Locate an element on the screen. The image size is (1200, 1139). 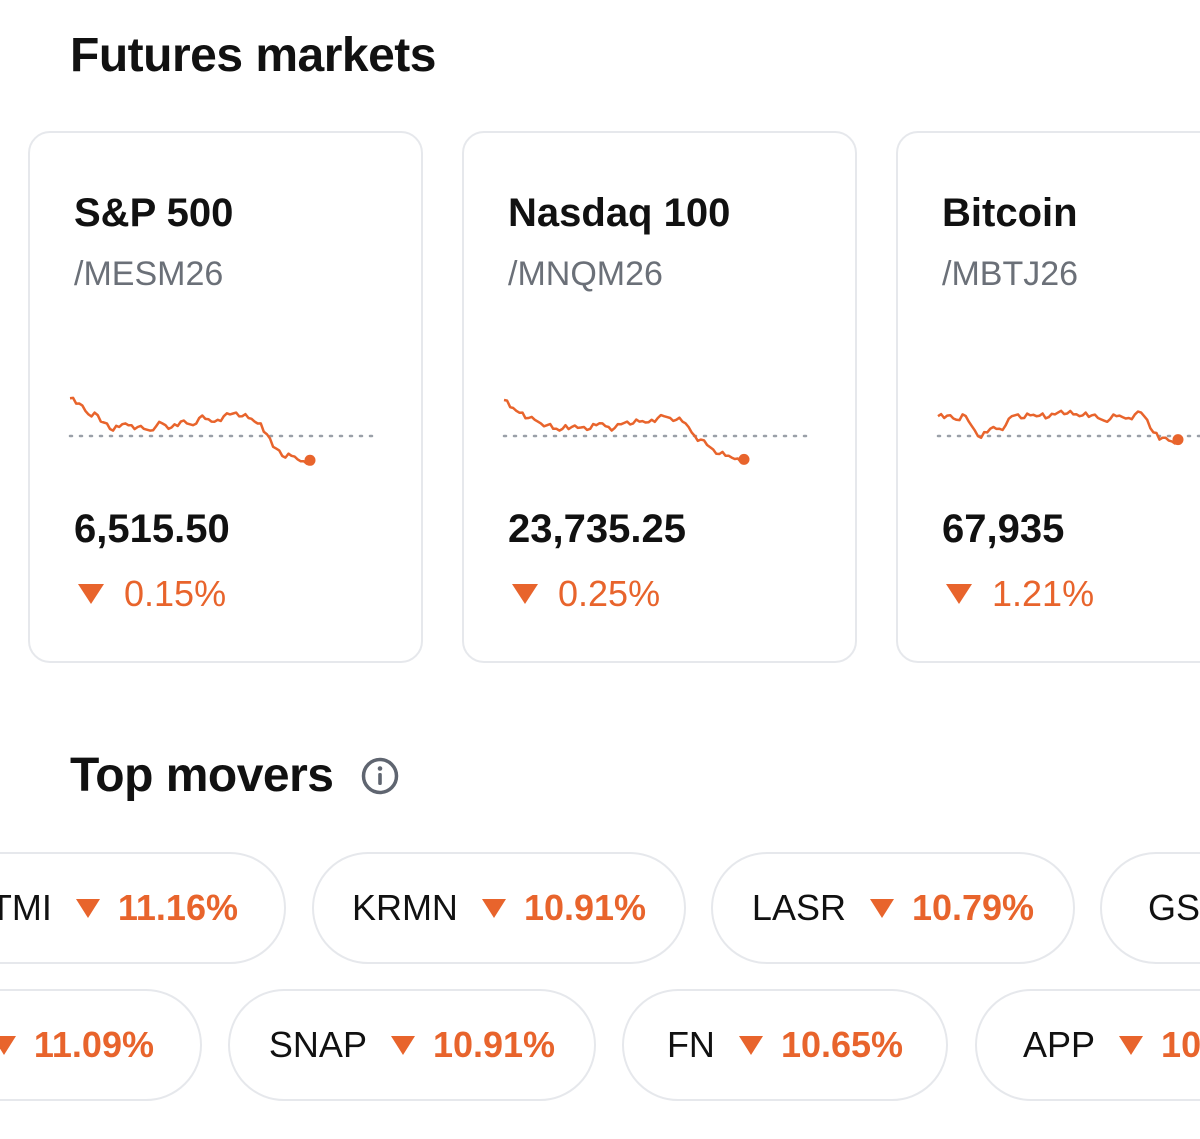
mover-pill: LASR 10.79% is located at coordinates (893, 908).